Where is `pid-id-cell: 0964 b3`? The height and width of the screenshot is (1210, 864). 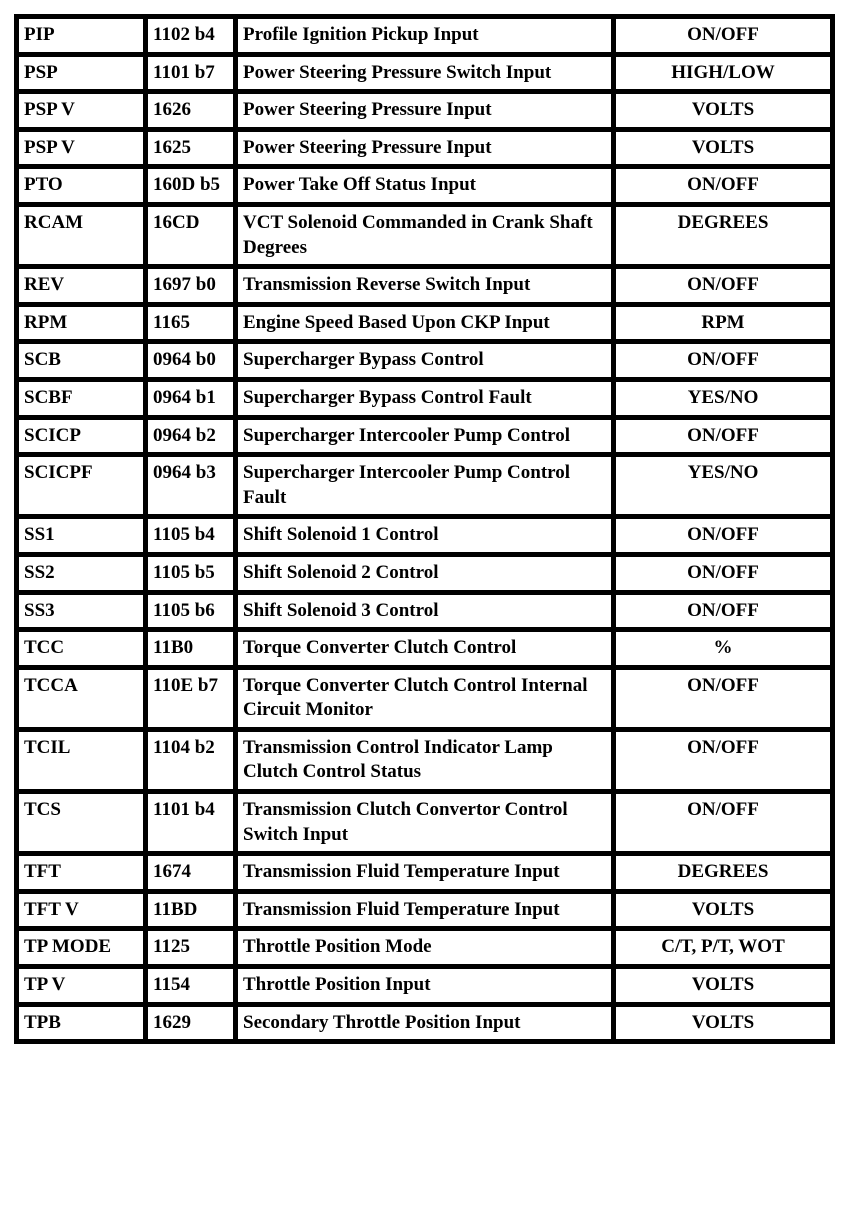 pid-id-cell: 0964 b3 is located at coordinates (190, 486).